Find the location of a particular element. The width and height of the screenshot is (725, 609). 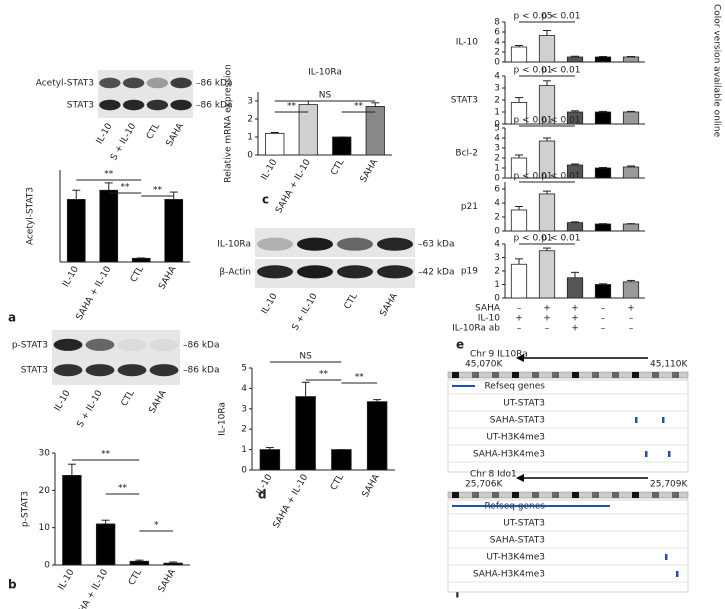

blot-image is located at coordinates (145, 94).